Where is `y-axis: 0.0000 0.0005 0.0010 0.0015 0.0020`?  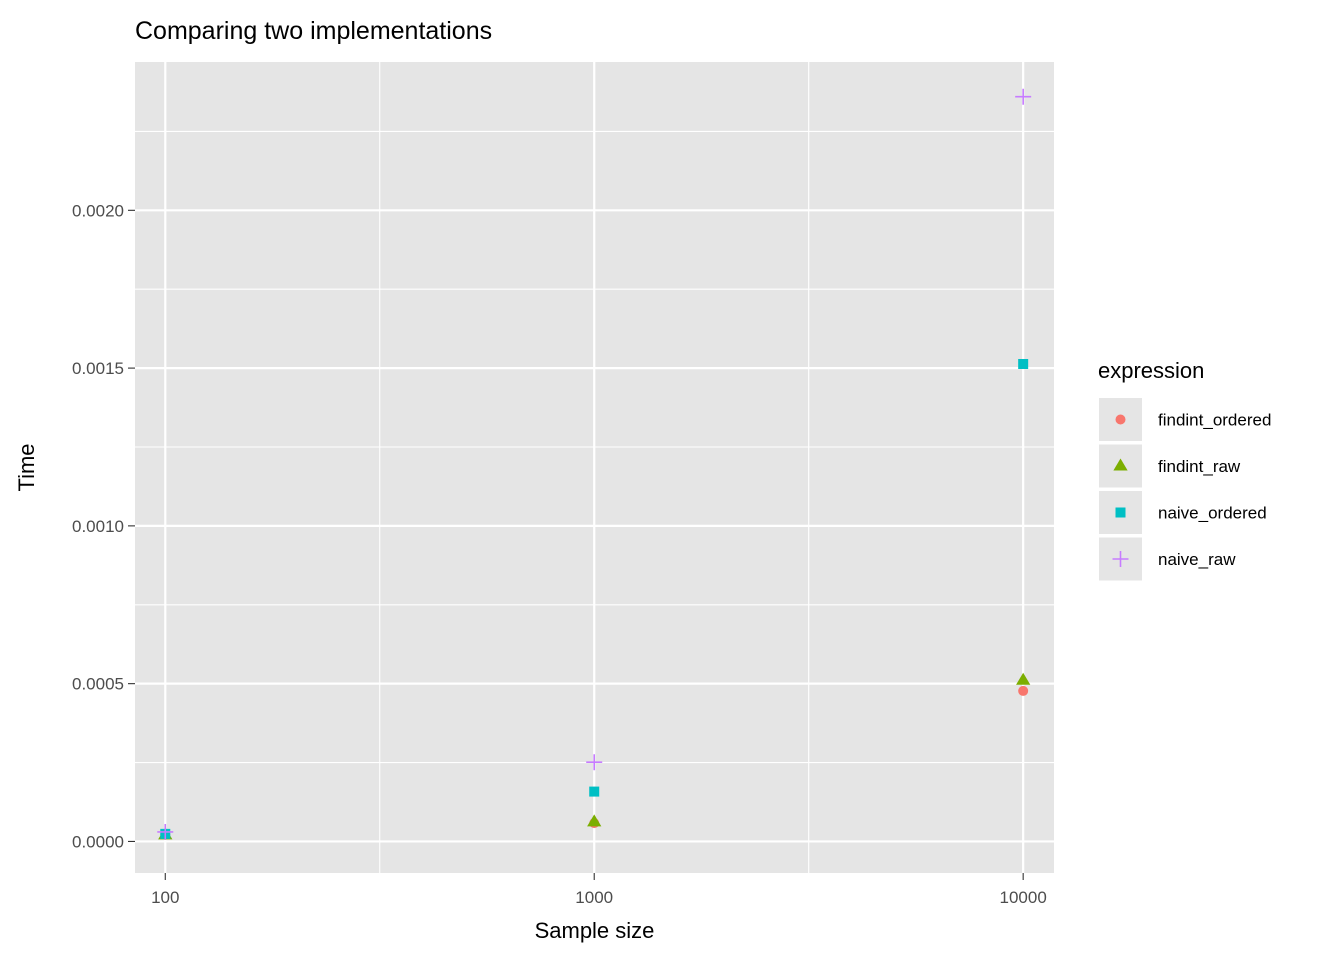
y-axis: 0.0000 0.0005 0.0010 0.0015 0.0020 is located at coordinates (103, 526).